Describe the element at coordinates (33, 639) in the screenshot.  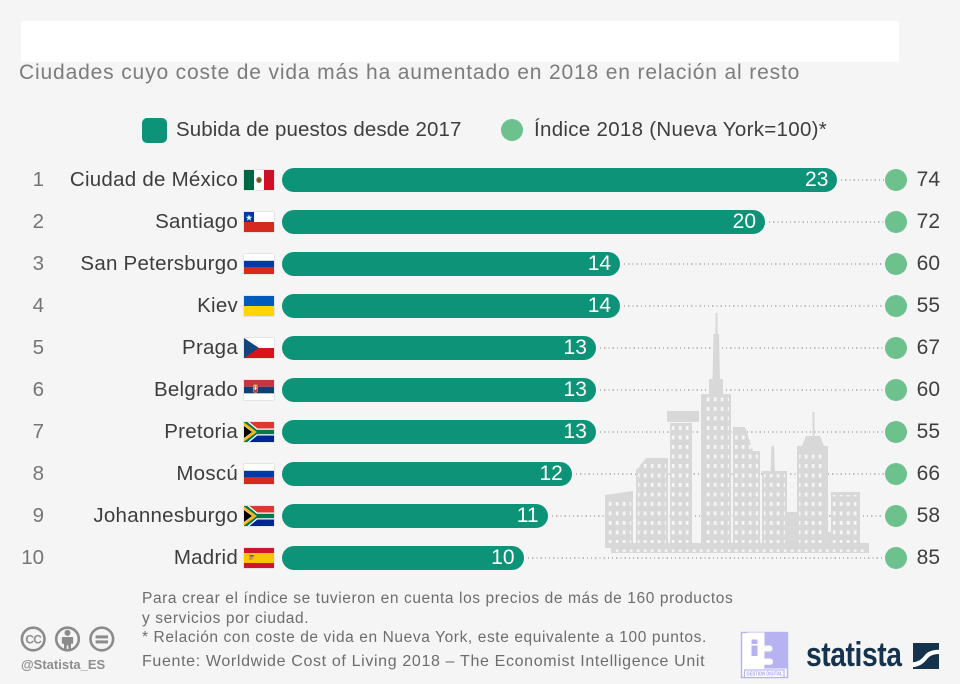
I see `svg-text: CC` at that location.